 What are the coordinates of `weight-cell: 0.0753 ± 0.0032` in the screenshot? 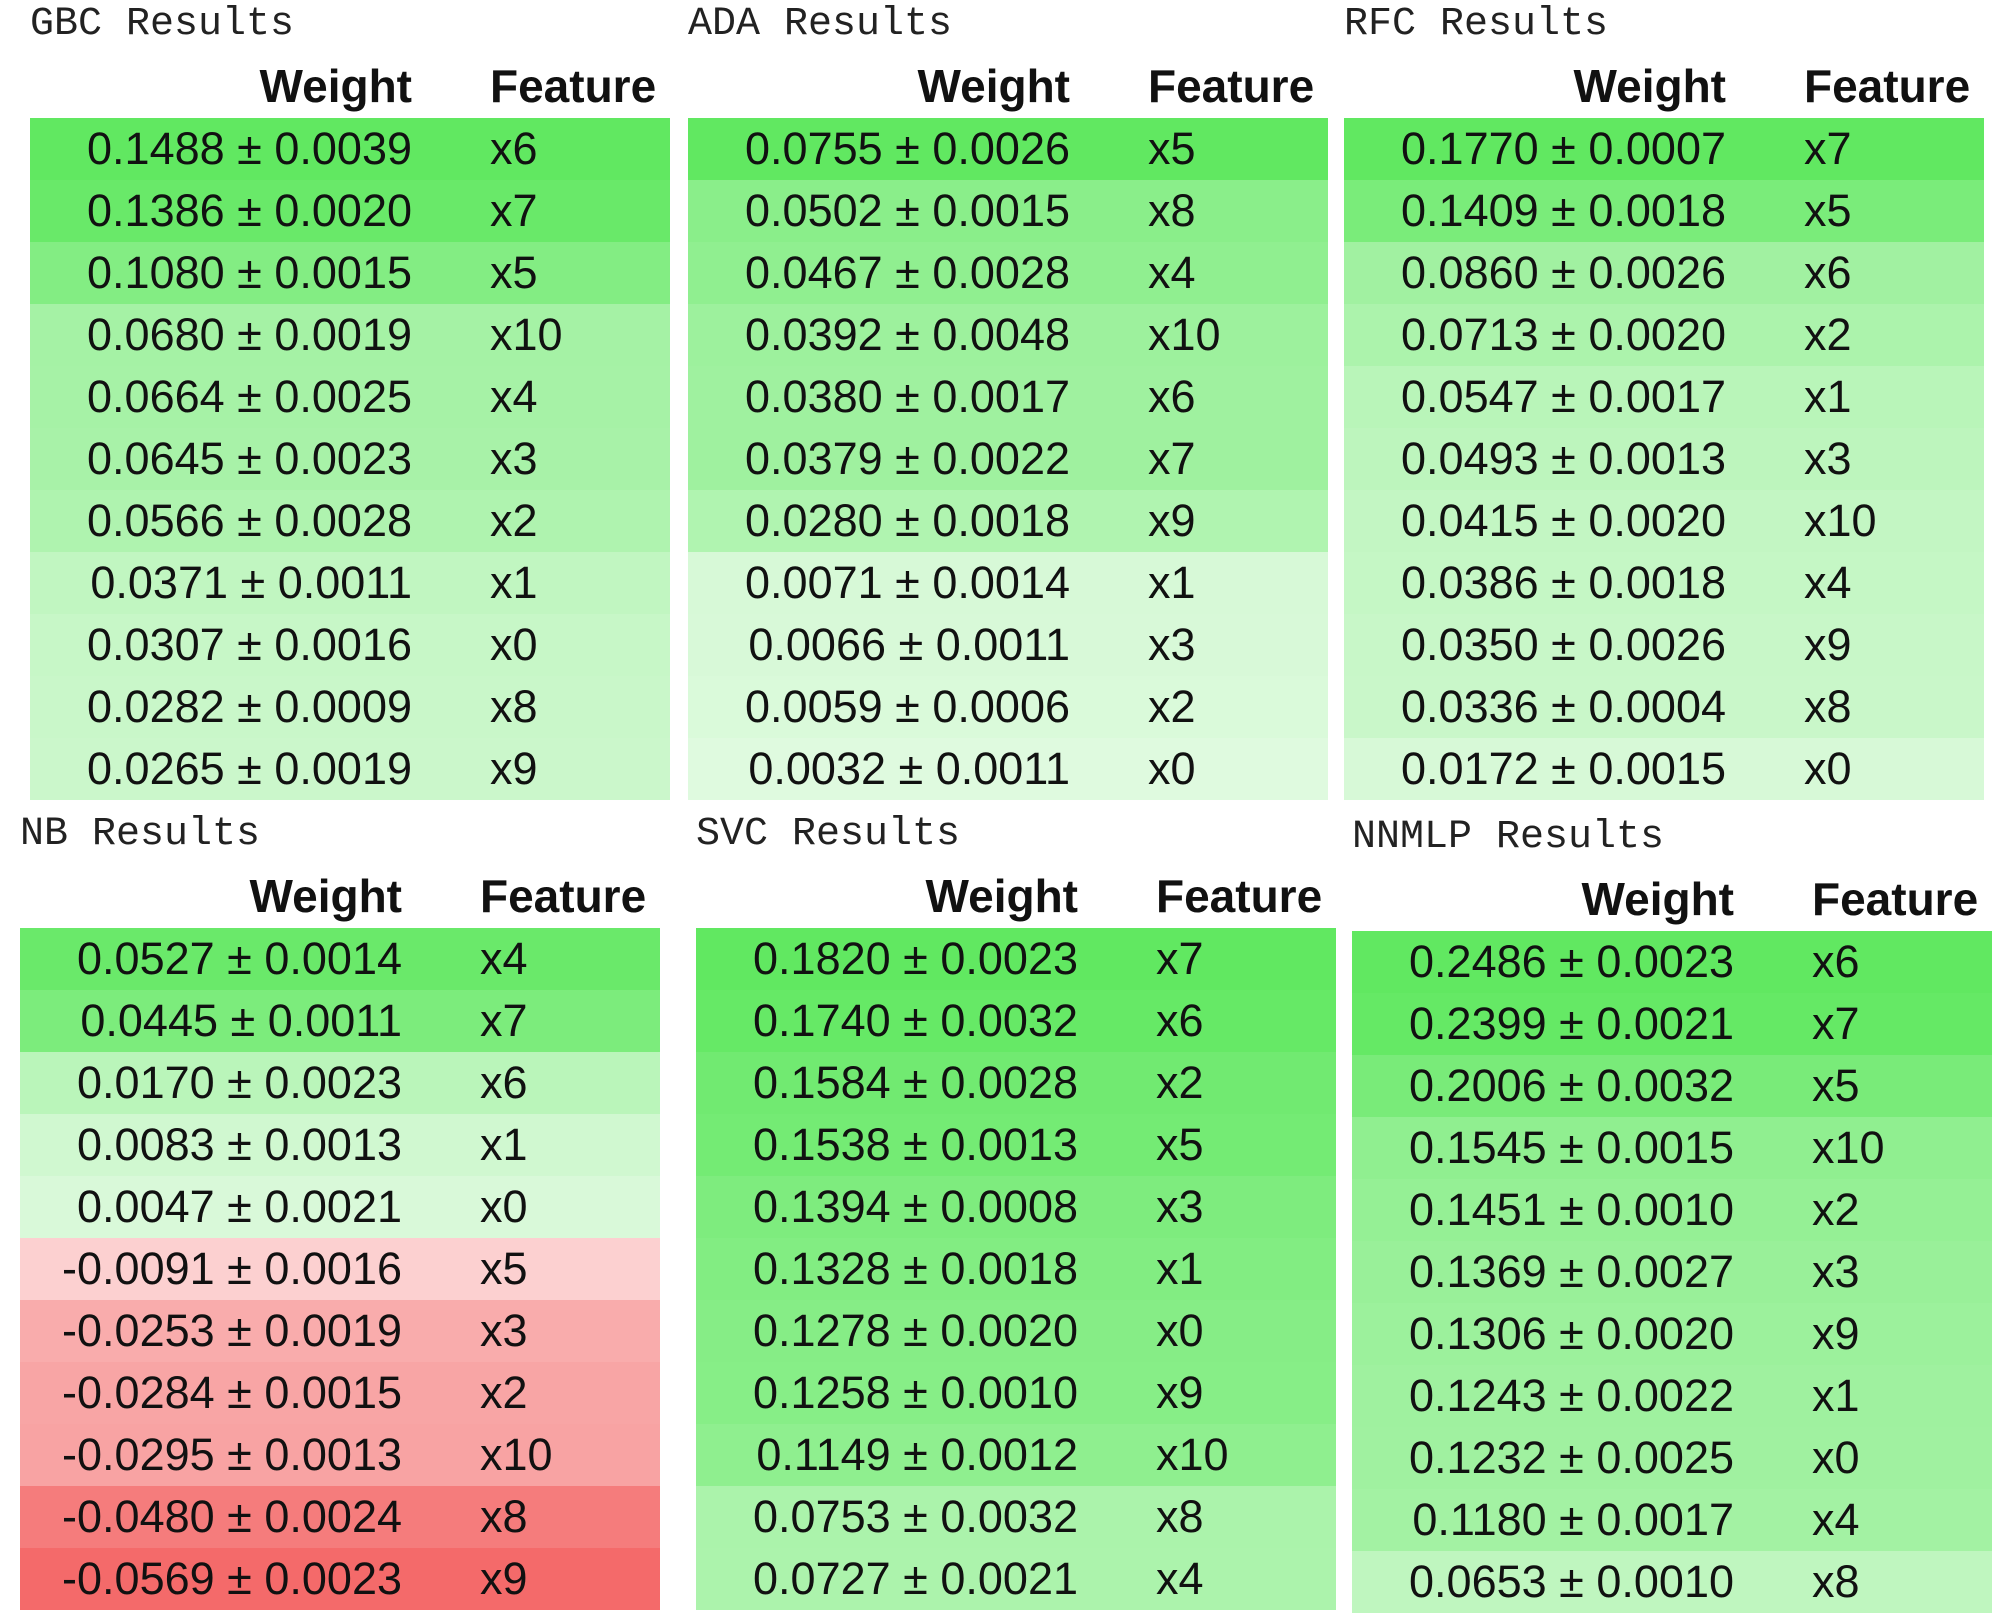 It's located at (915, 1516).